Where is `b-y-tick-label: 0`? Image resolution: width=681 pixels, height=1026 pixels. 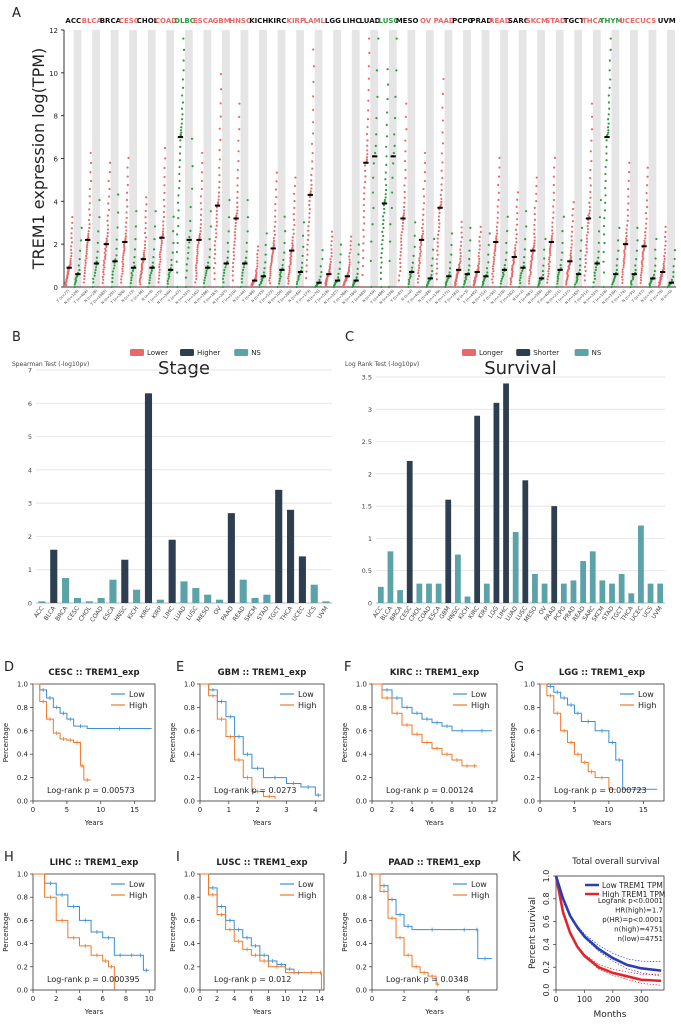
b-y-tick-label: 0 is located at coordinates (30, 604).